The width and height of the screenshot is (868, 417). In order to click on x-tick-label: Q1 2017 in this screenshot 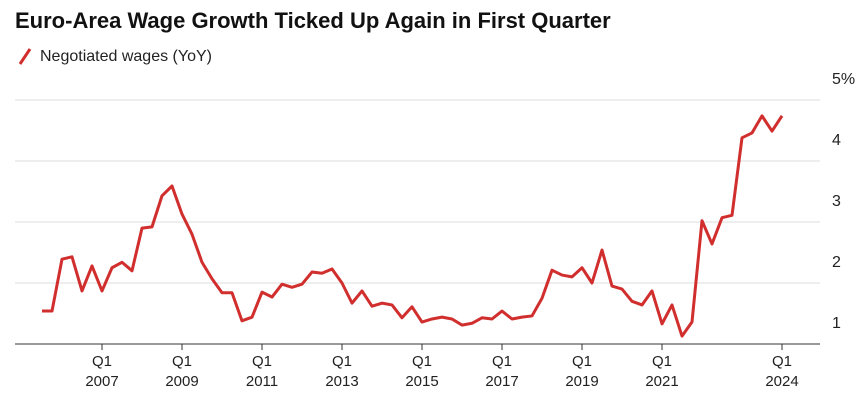, I will do `click(502, 371)`.